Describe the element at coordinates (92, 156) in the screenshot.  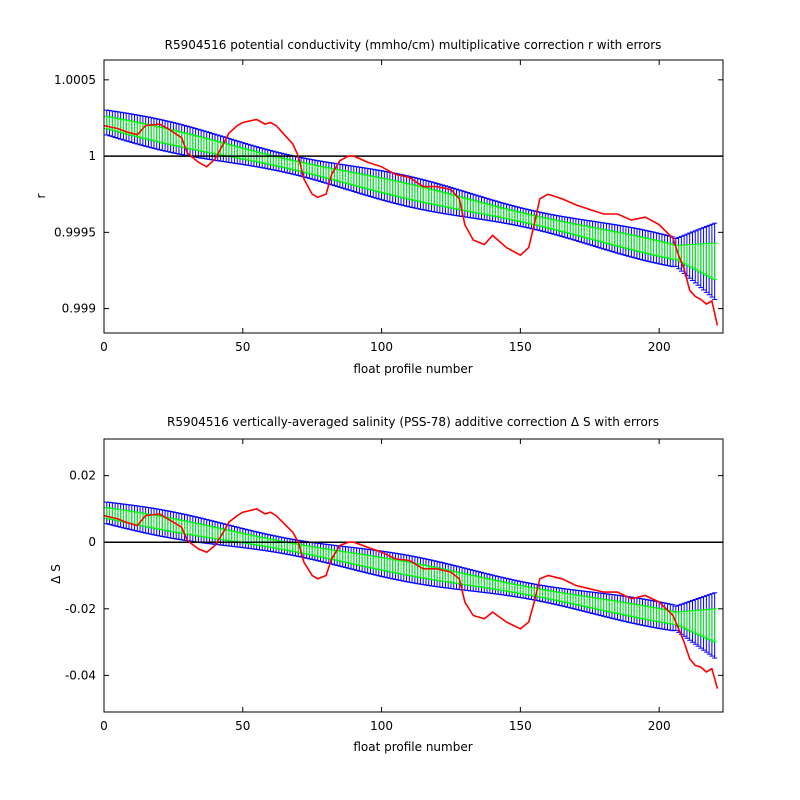
I see `top-chart-y-tick-label: 1` at that location.